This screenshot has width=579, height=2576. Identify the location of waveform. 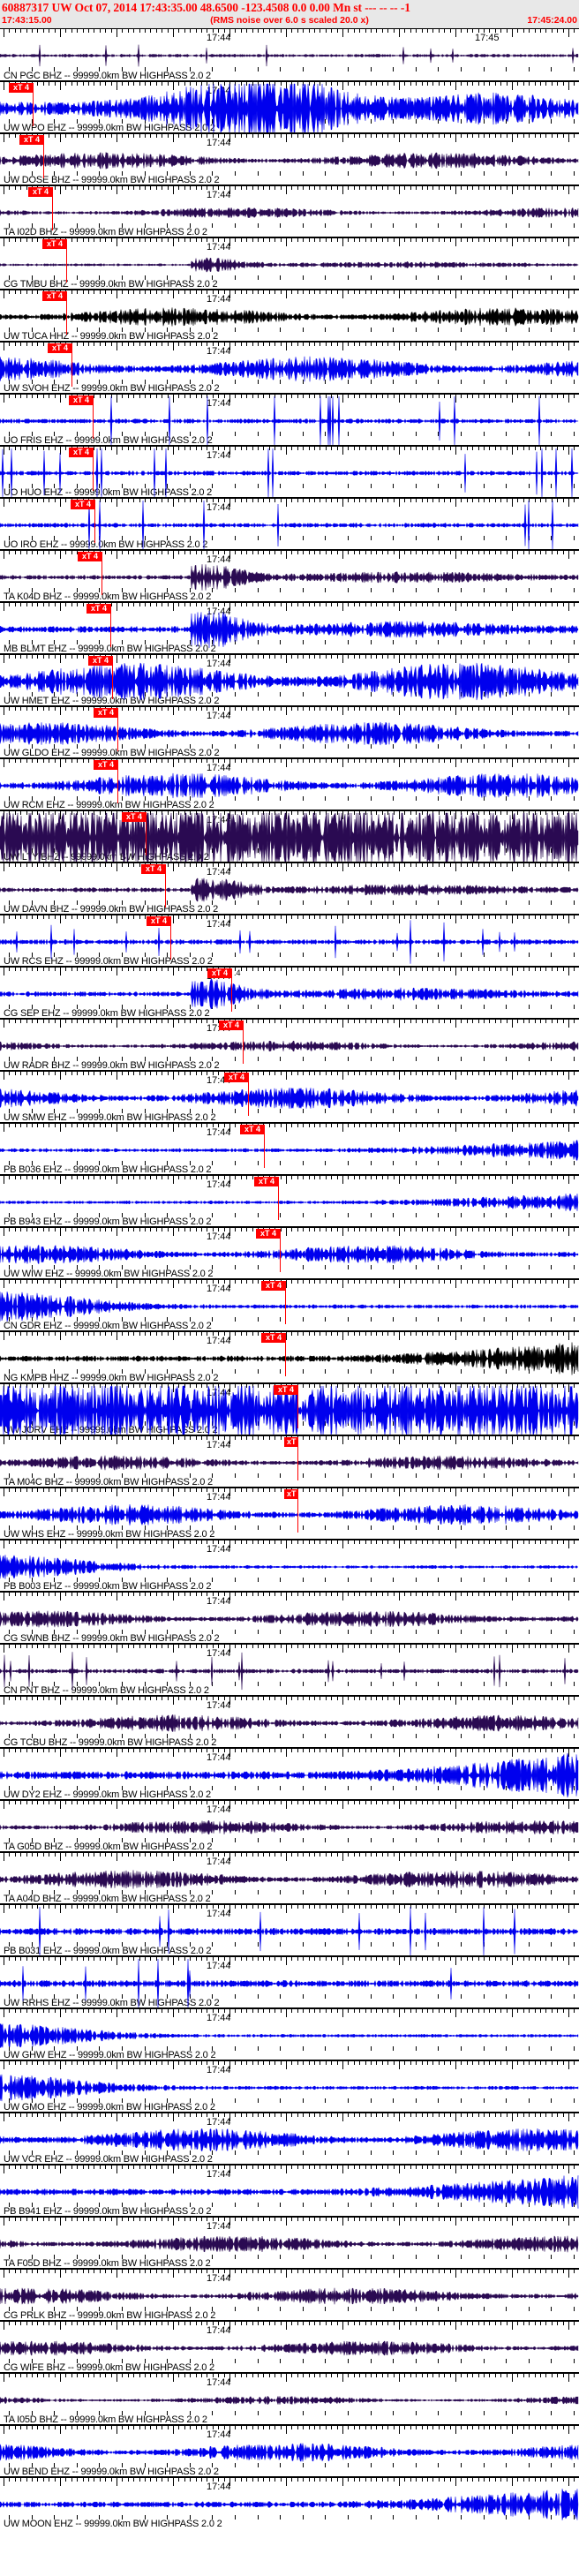
(289, 1357).